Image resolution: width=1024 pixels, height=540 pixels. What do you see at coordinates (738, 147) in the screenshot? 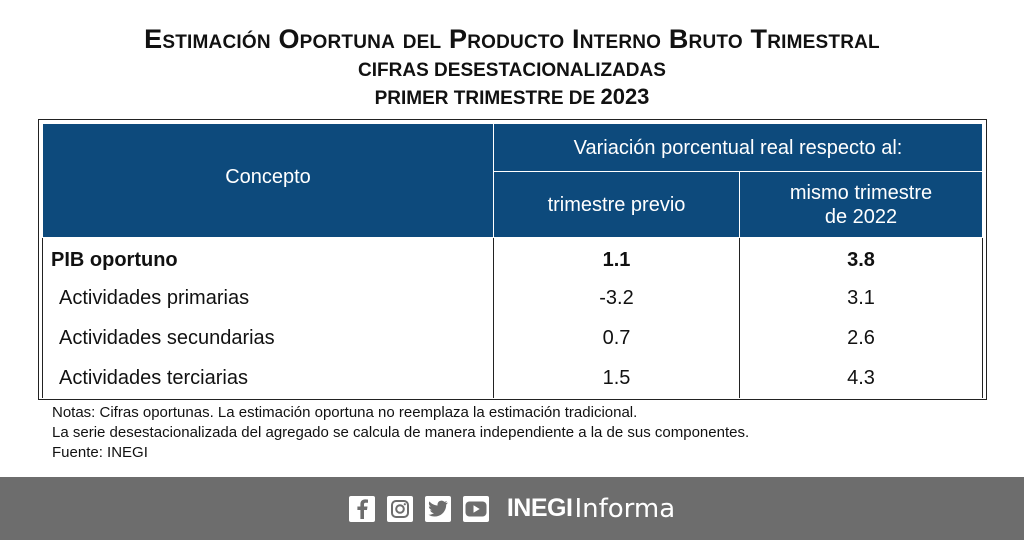
I see `header-variation-group: Variación porcentual real respecto al:` at bounding box center [738, 147].